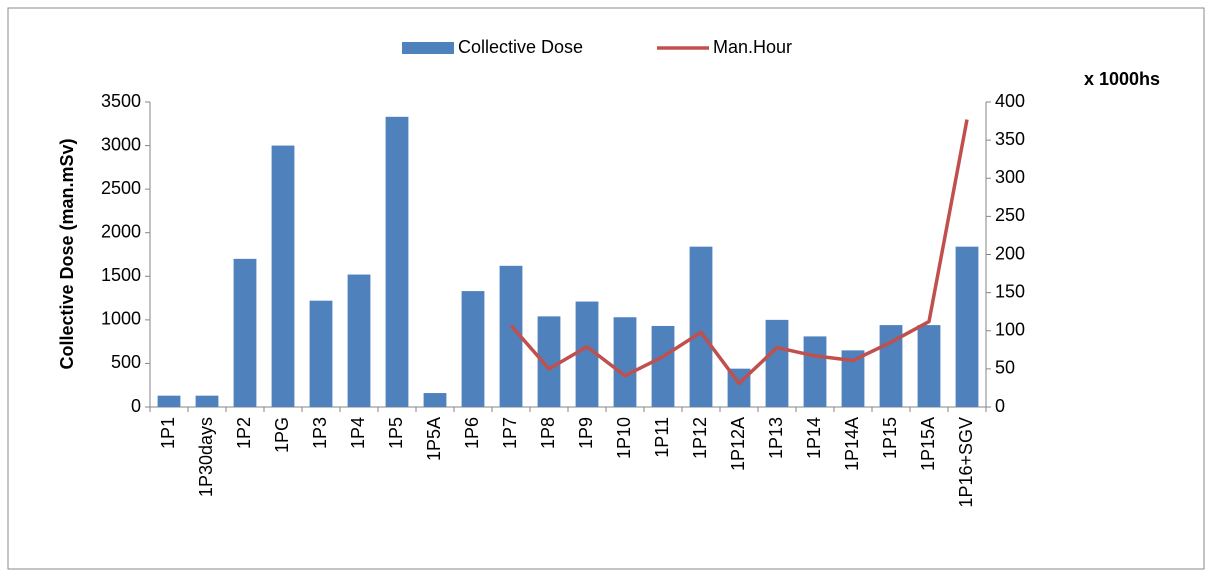 This screenshot has height=570, width=1207. I want to click on y2-tick-label: 350, so click(1010, 139).